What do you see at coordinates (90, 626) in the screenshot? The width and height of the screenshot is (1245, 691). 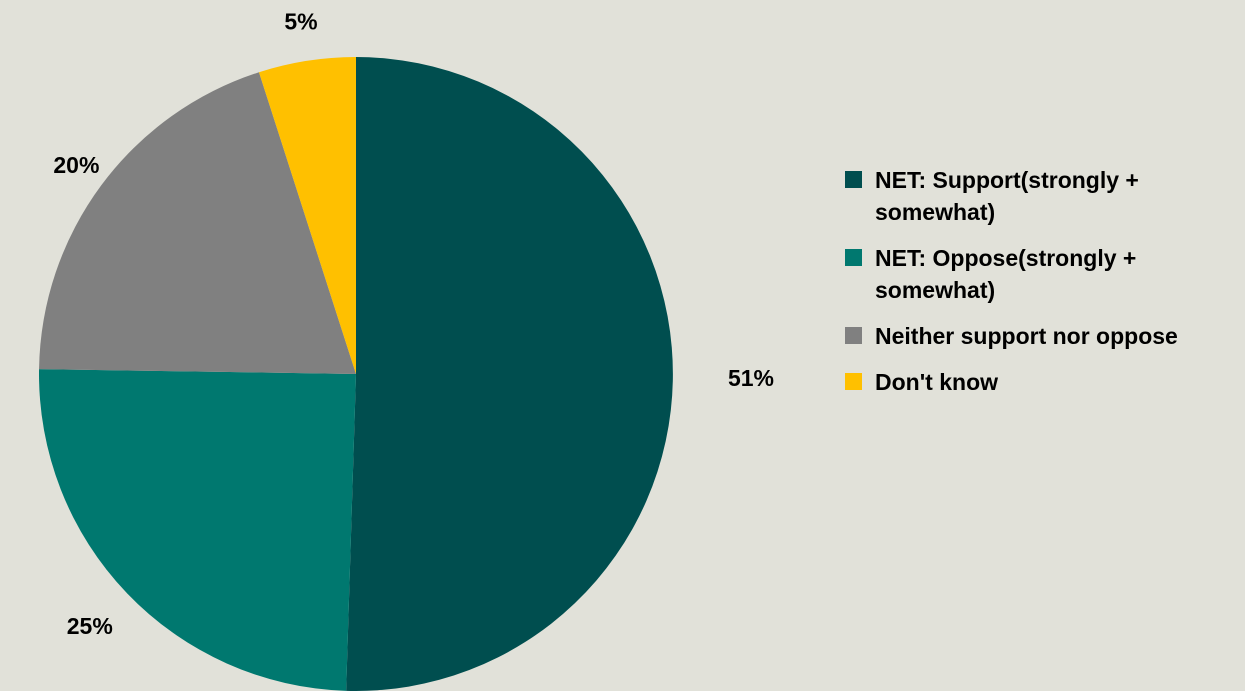 I see `data-label-oppose: 25%` at bounding box center [90, 626].